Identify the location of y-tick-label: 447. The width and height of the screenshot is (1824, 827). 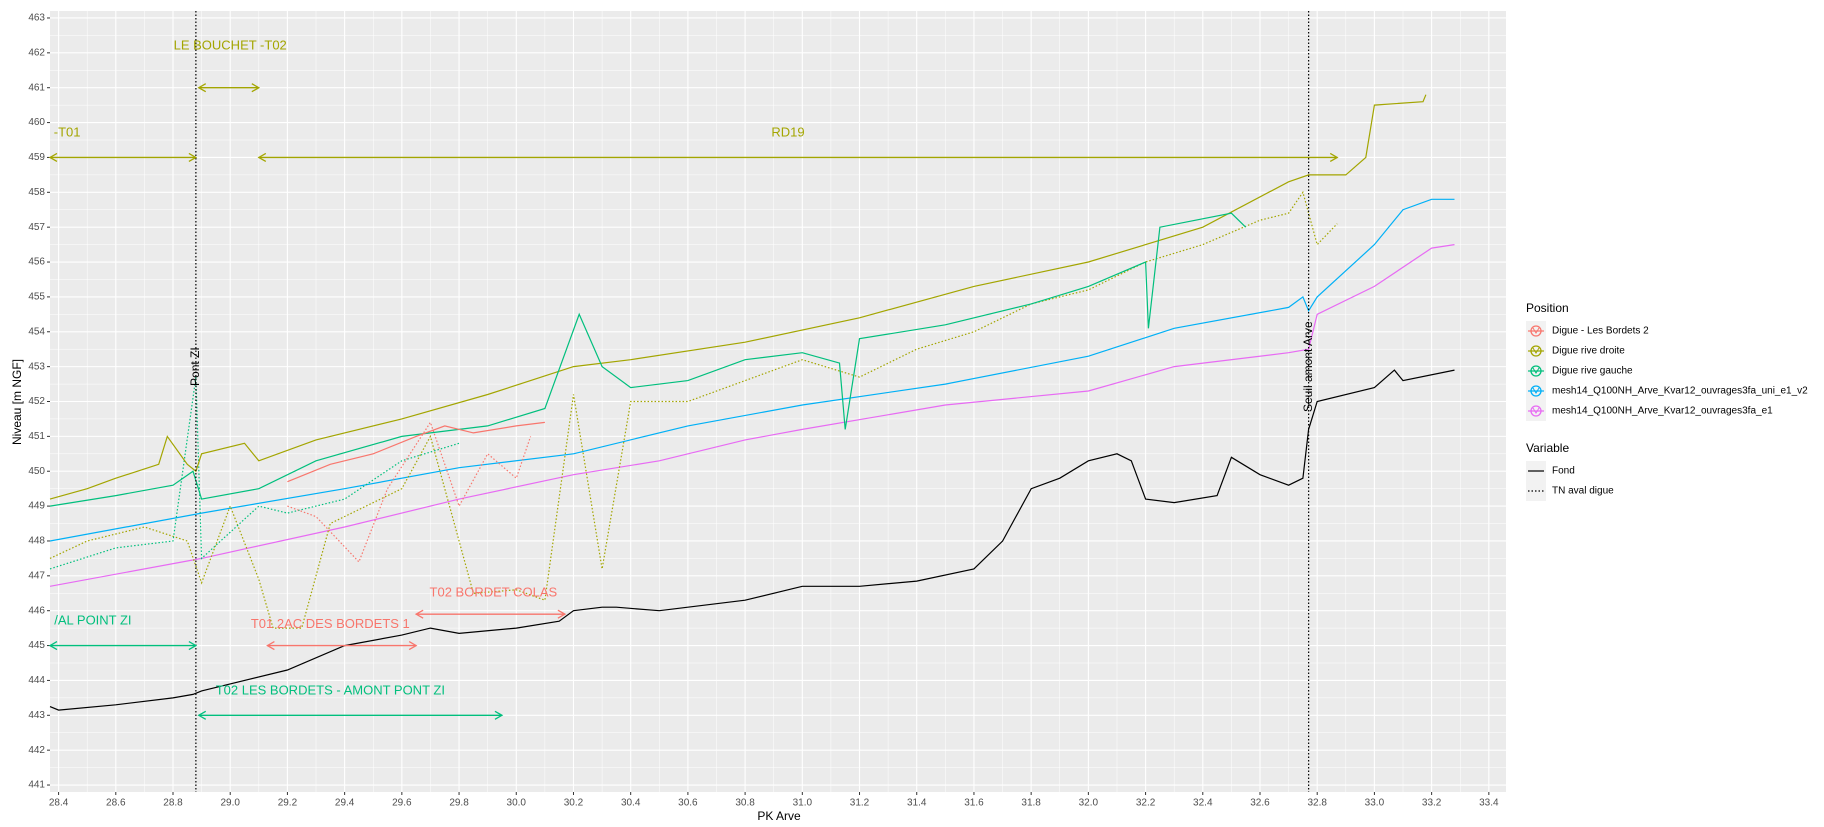
(36, 575).